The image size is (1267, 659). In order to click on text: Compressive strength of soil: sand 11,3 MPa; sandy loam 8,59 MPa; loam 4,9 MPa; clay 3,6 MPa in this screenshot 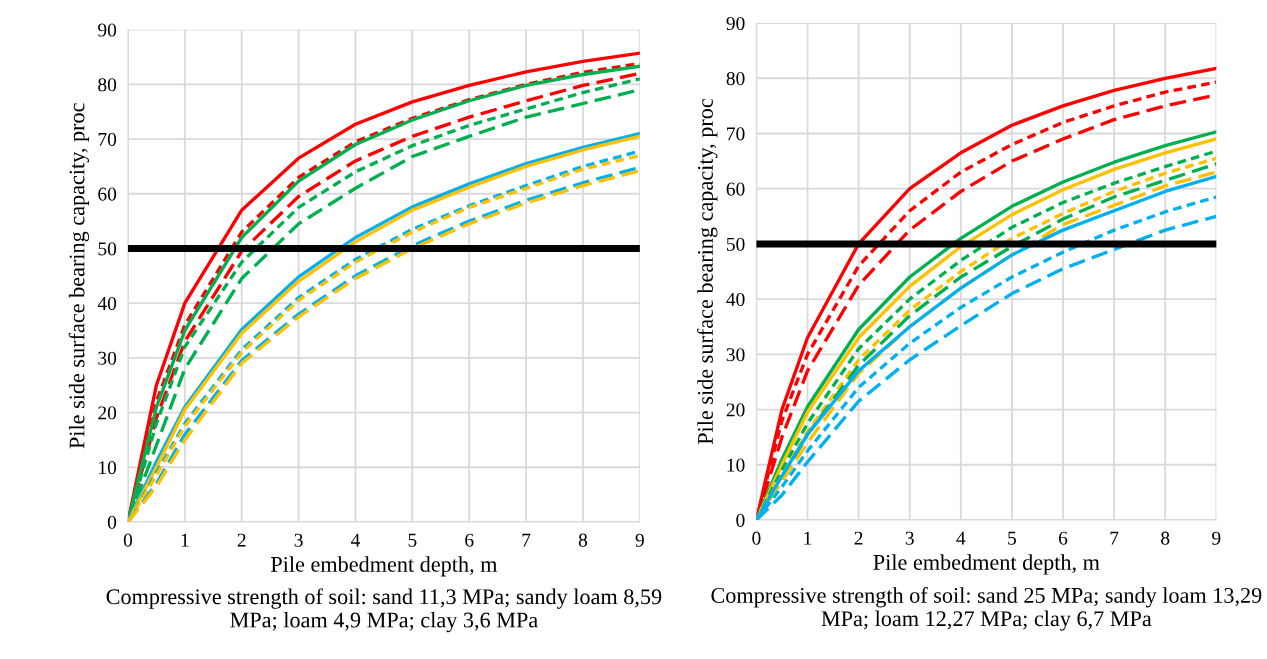, I will do `click(384, 610)`.